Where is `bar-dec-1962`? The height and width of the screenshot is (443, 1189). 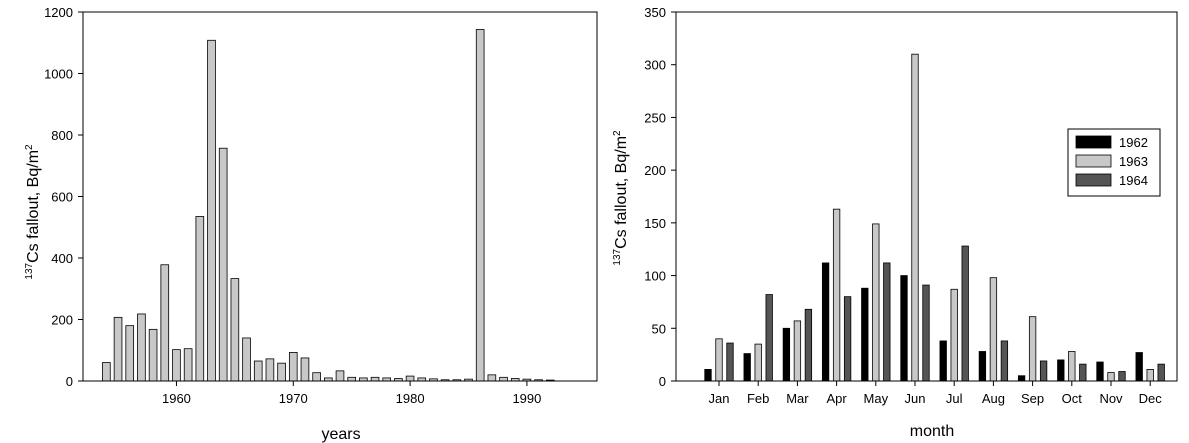
bar-dec-1962 is located at coordinates (1139, 367).